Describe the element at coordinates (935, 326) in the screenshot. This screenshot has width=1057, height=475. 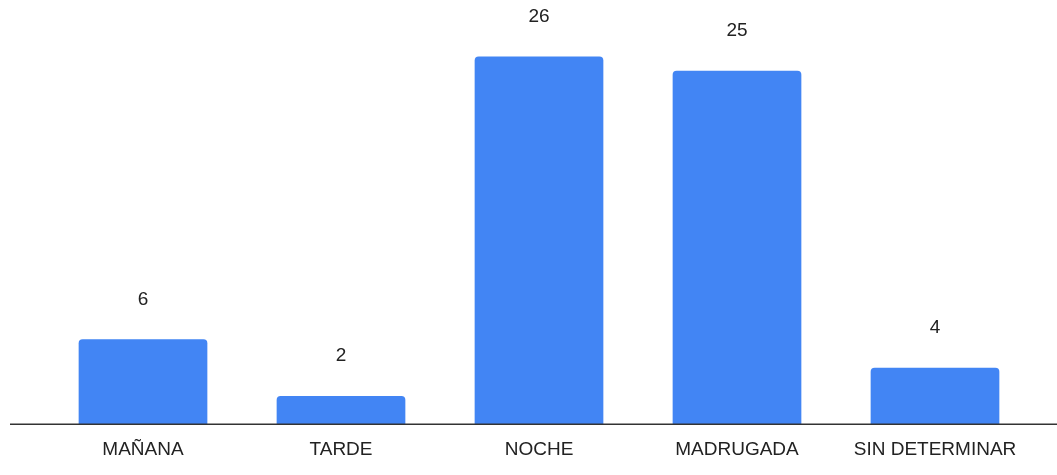
I see `data-label: 4` at that location.